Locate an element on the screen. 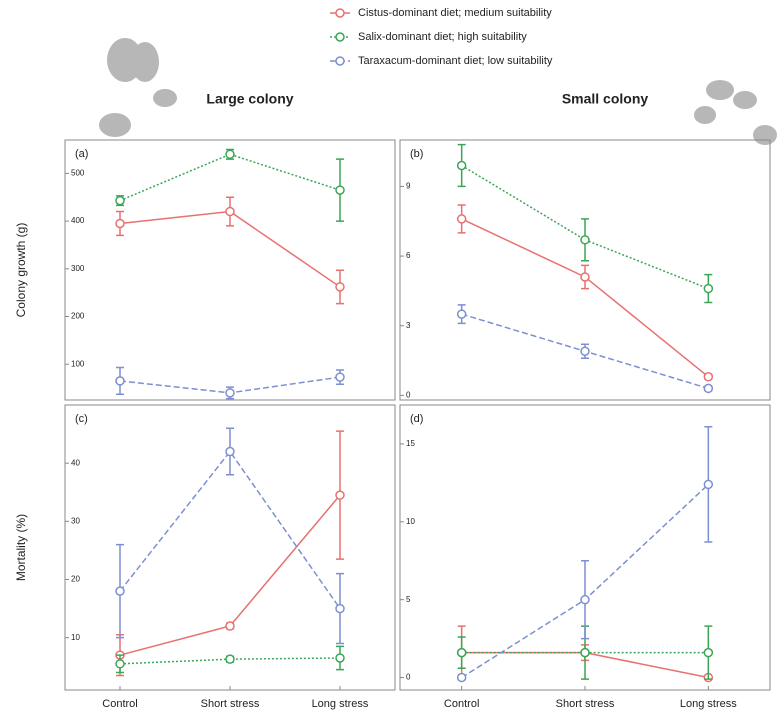  panel-title: Large colony is located at coordinates (249, 99).